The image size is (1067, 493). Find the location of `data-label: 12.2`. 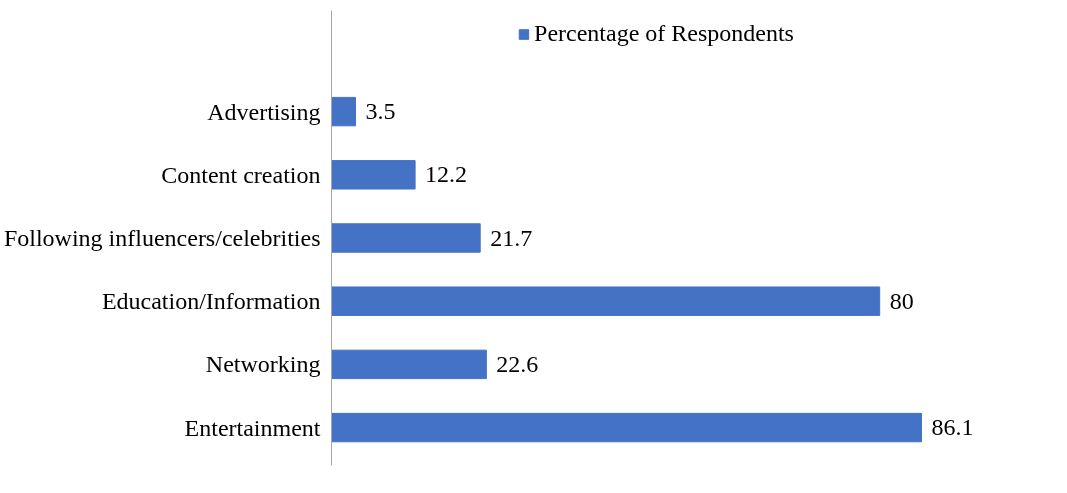

data-label: 12.2 is located at coordinates (446, 174).